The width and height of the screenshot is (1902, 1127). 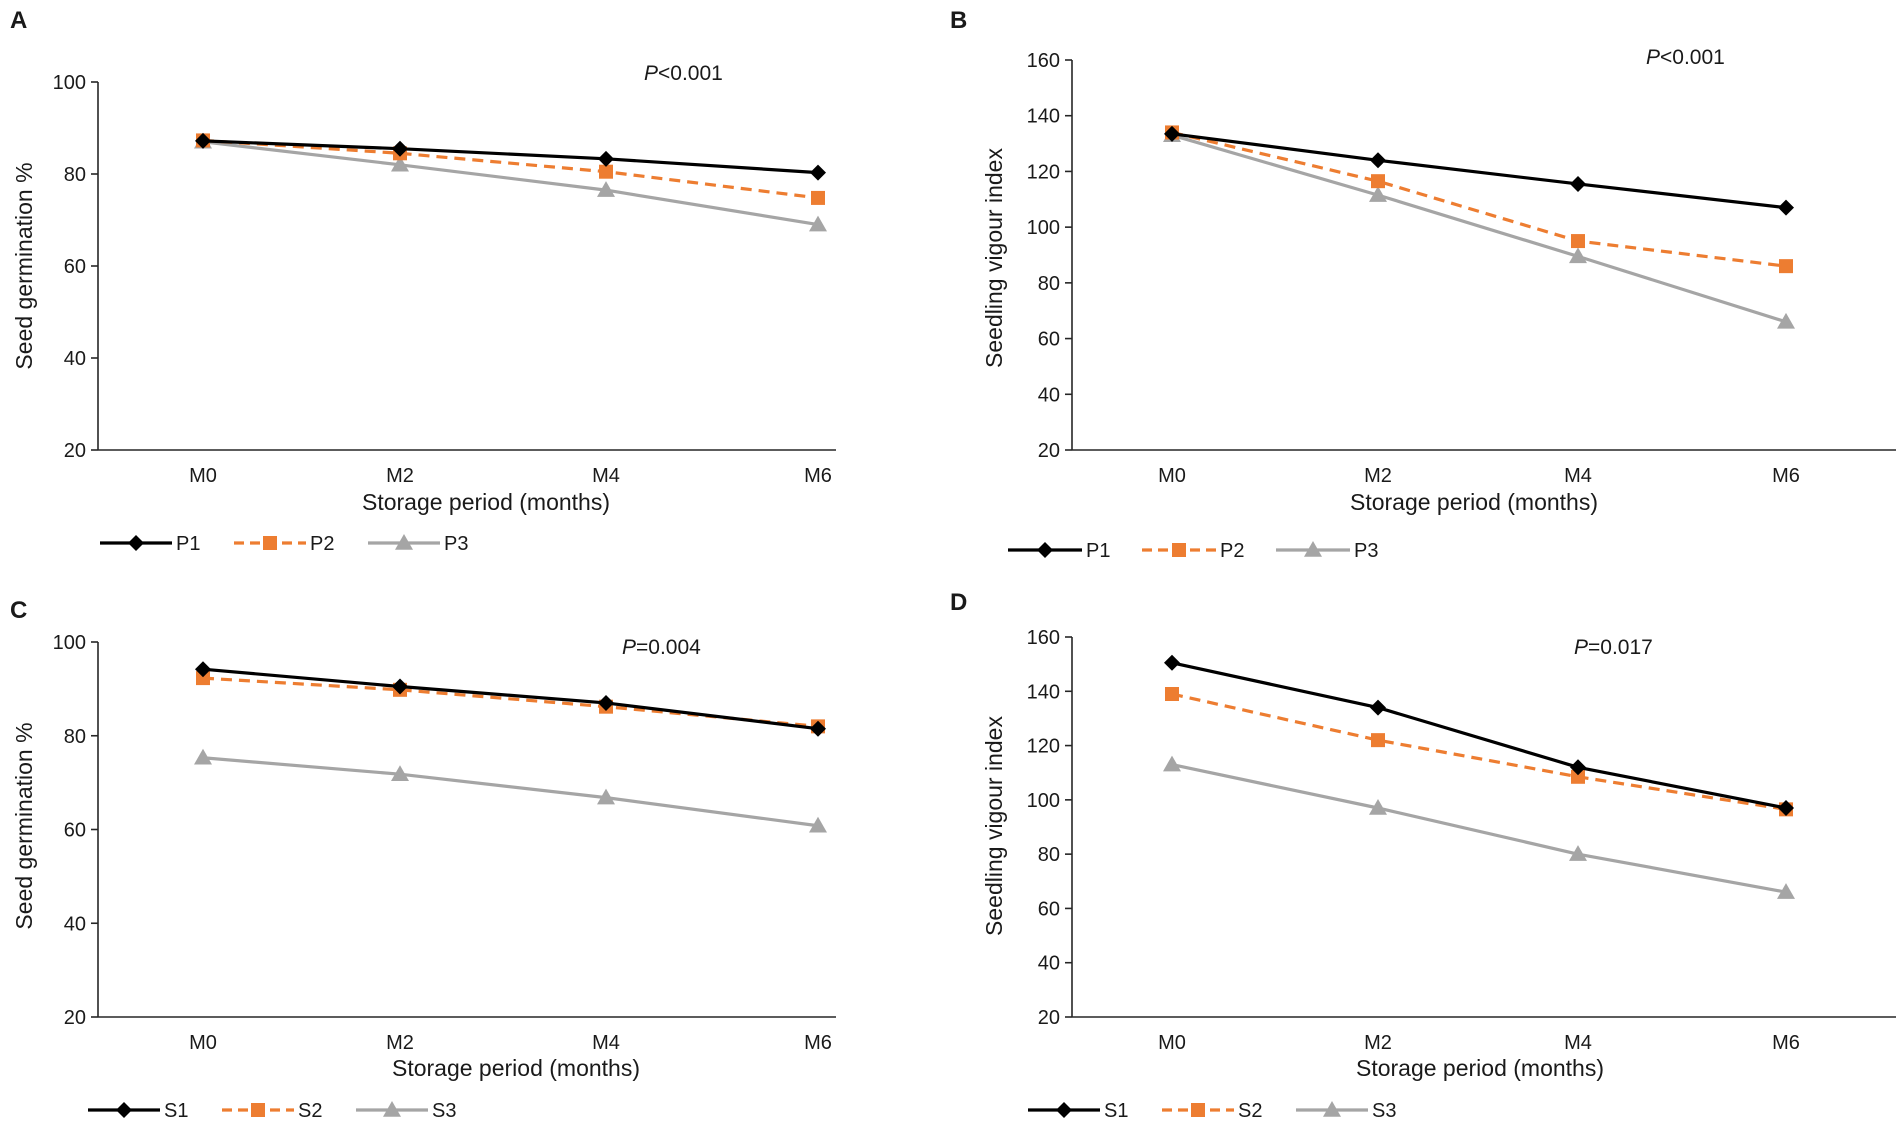 What do you see at coordinates (668, 647) in the screenshot?
I see `p-value-number: =0.004` at bounding box center [668, 647].